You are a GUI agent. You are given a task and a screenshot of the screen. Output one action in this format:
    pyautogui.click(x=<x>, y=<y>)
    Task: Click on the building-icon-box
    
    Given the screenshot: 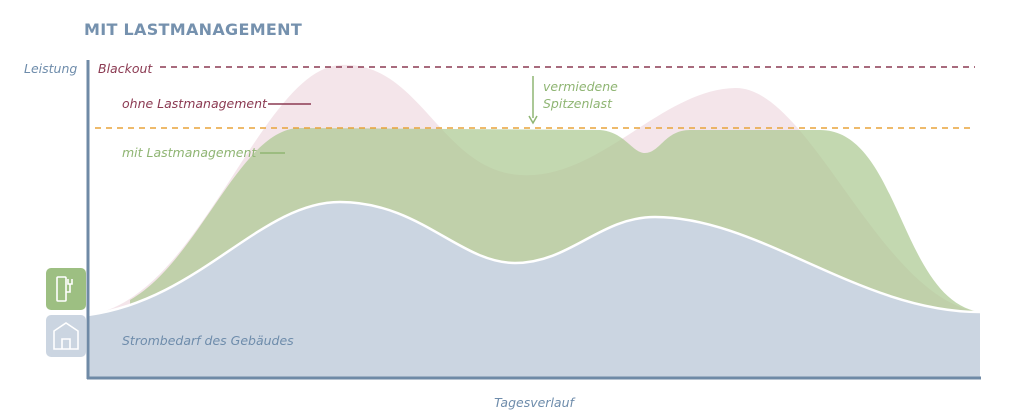 What is the action you would take?
    pyautogui.click(x=66, y=336)
    